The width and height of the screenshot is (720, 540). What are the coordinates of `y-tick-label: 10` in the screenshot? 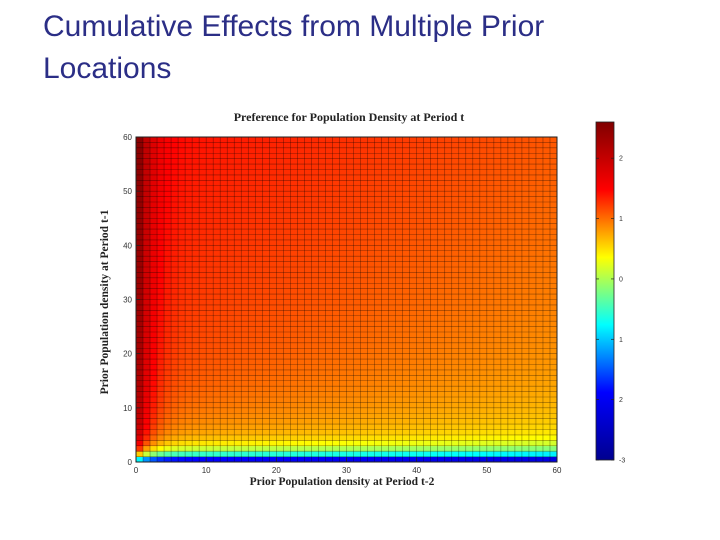 It's located at (127, 408).